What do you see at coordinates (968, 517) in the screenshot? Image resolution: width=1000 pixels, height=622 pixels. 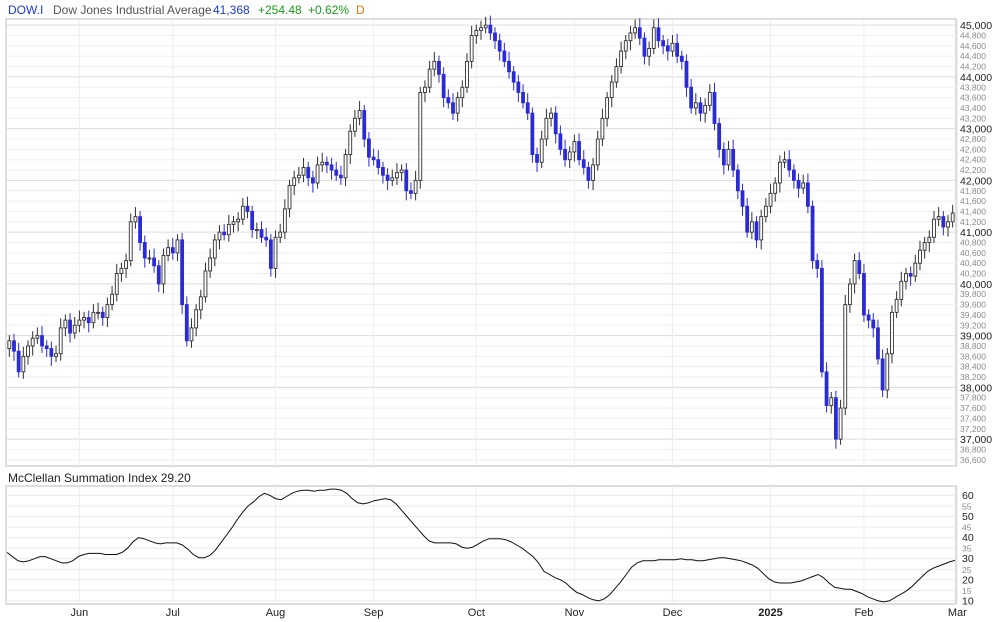 I see `indicator-tick-label: 50` at bounding box center [968, 517].